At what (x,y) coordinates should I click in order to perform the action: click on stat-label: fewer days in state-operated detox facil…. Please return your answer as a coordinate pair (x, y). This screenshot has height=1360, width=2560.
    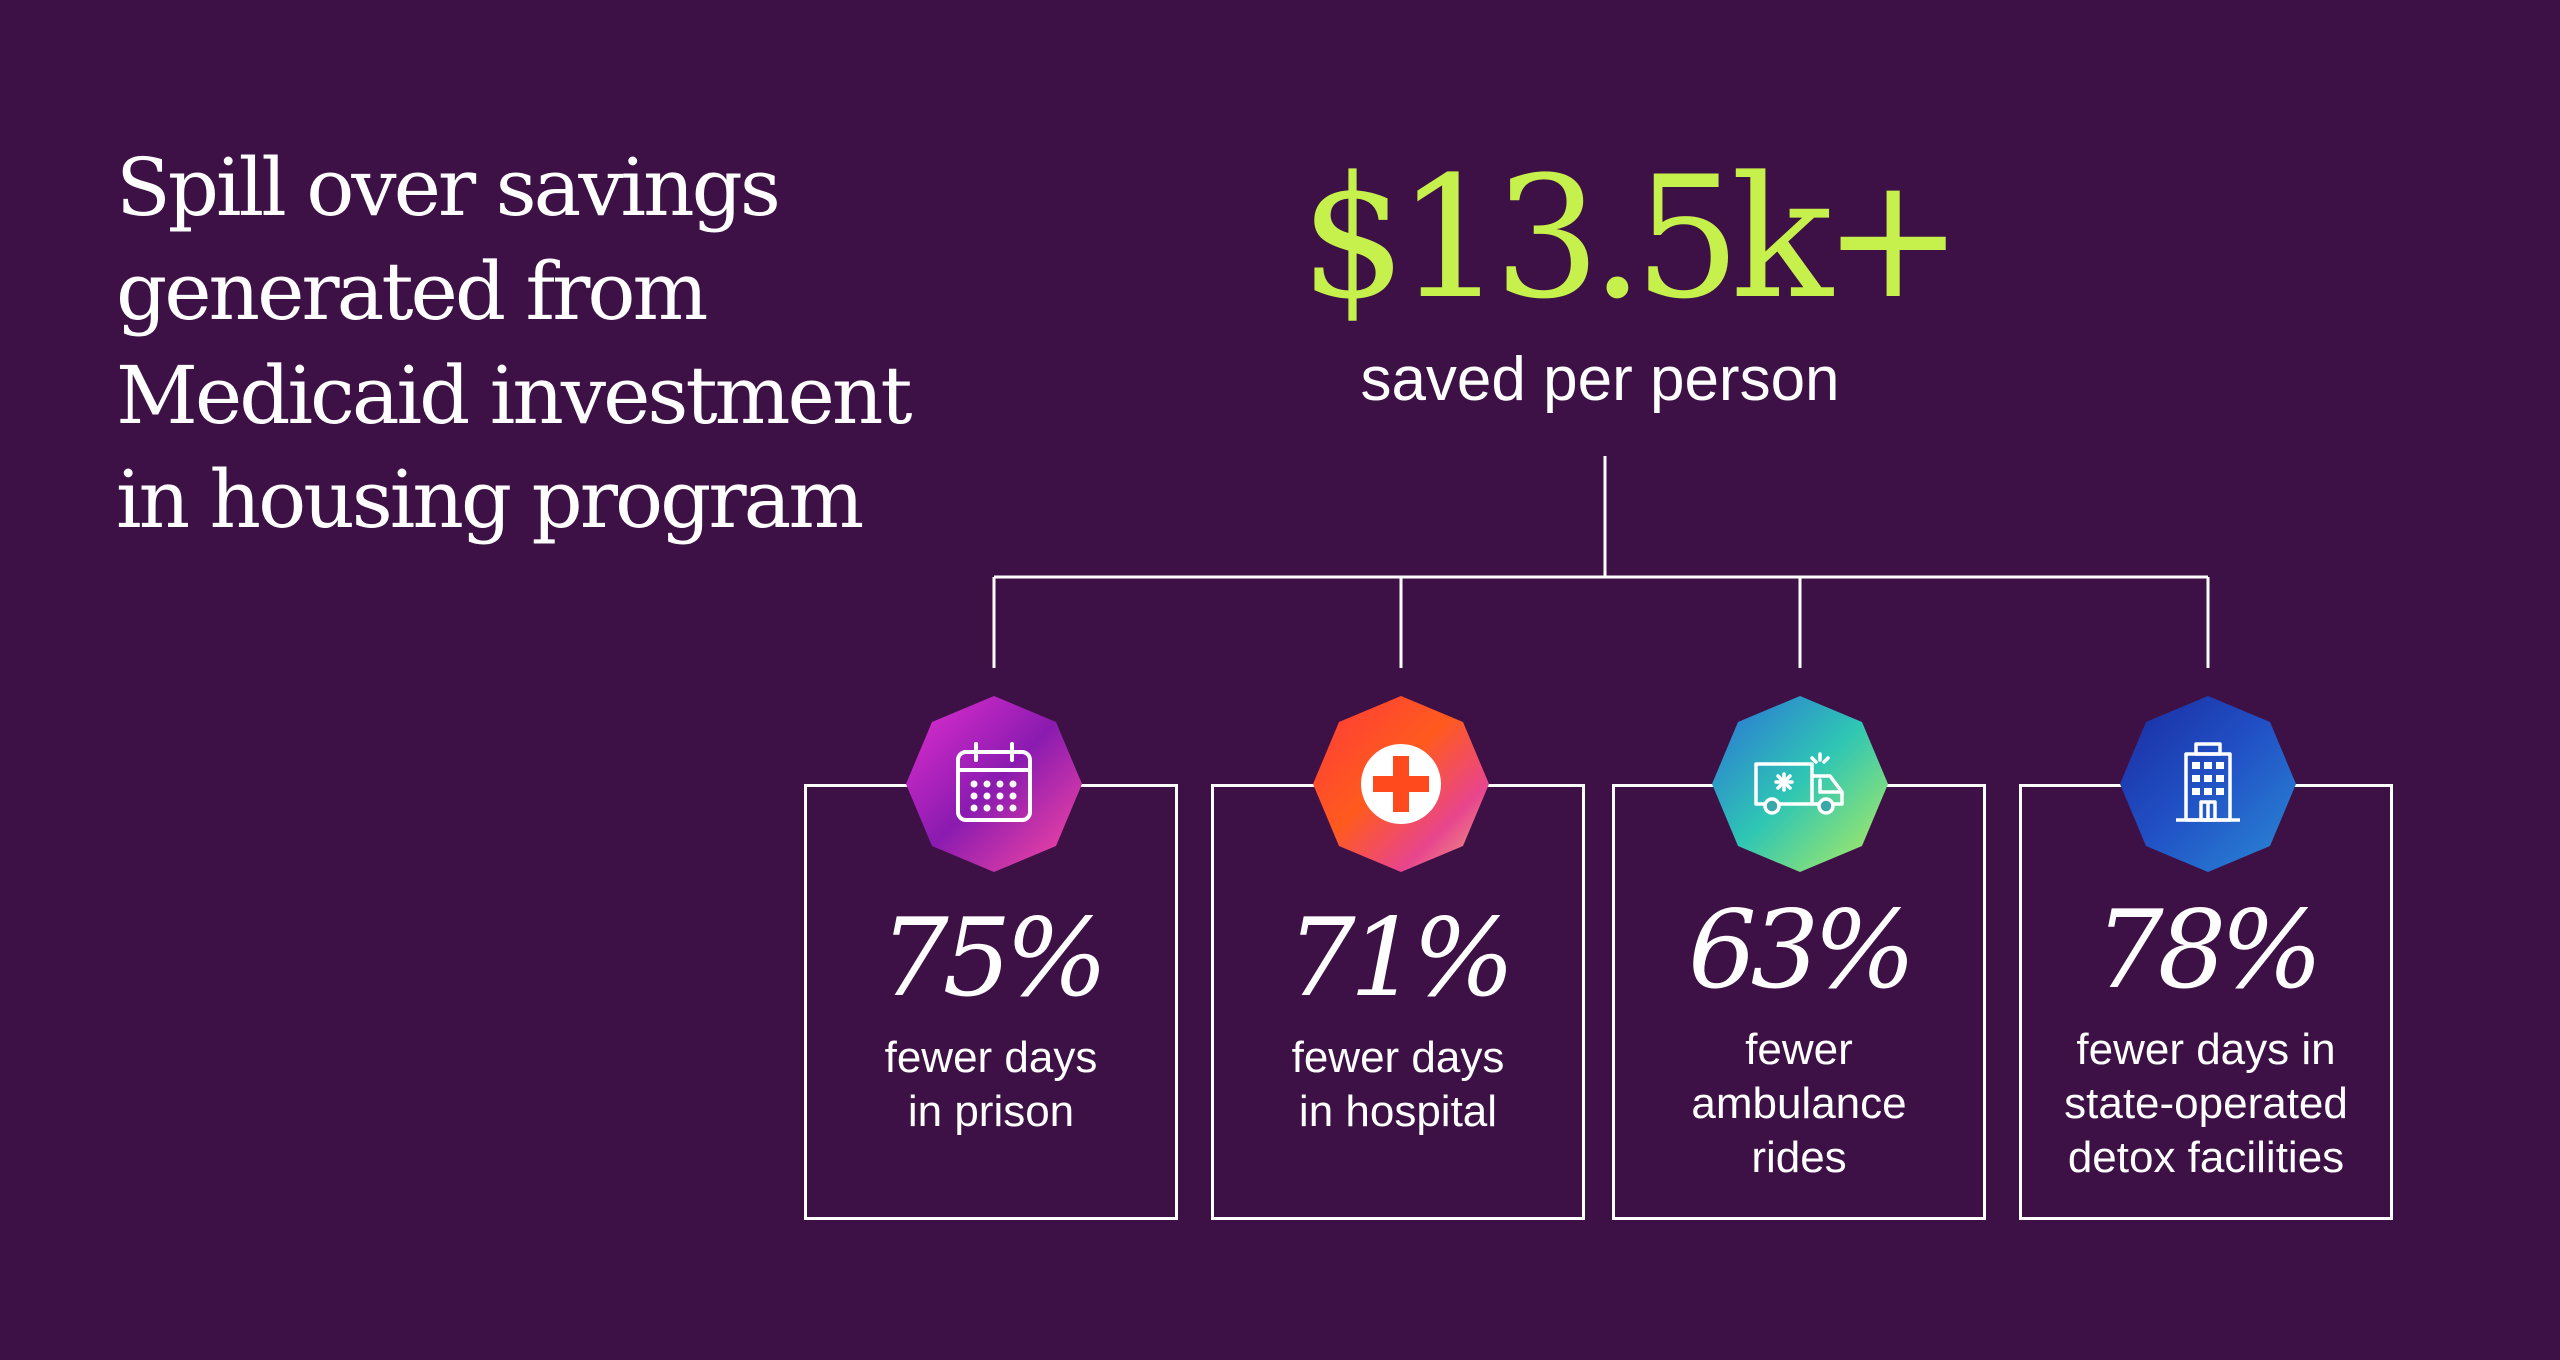
    Looking at the image, I should click on (2206, 1104).